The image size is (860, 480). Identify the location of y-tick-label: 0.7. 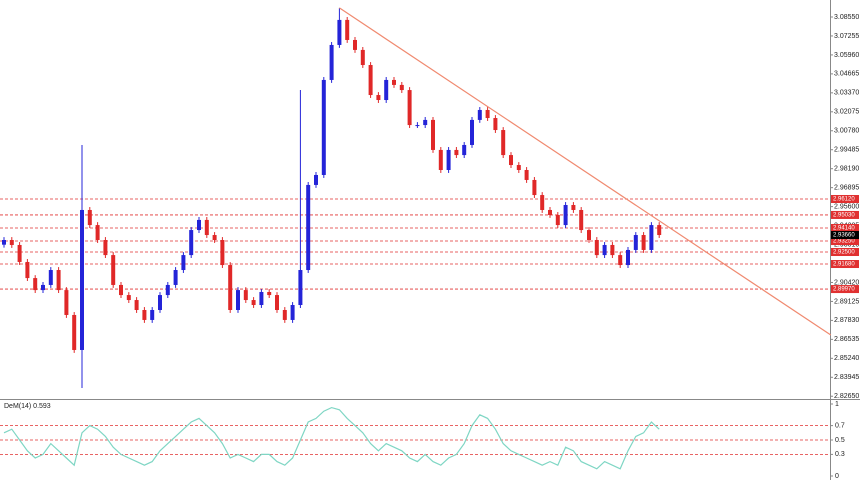
(840, 425).